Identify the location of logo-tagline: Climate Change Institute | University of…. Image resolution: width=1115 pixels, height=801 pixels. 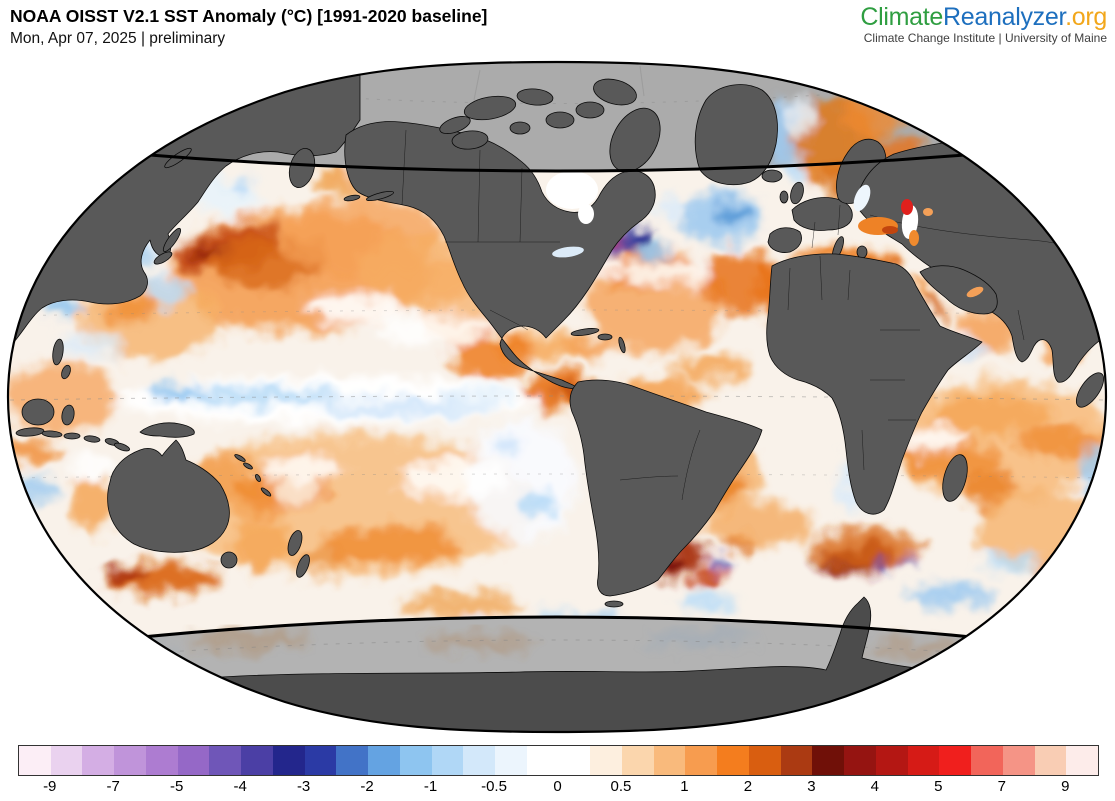
(985, 38).